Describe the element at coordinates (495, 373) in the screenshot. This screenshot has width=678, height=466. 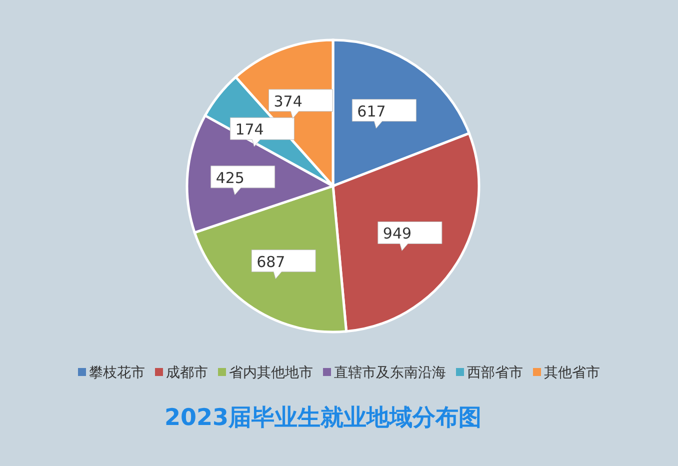
I see `legend-label: 西部省市` at that location.